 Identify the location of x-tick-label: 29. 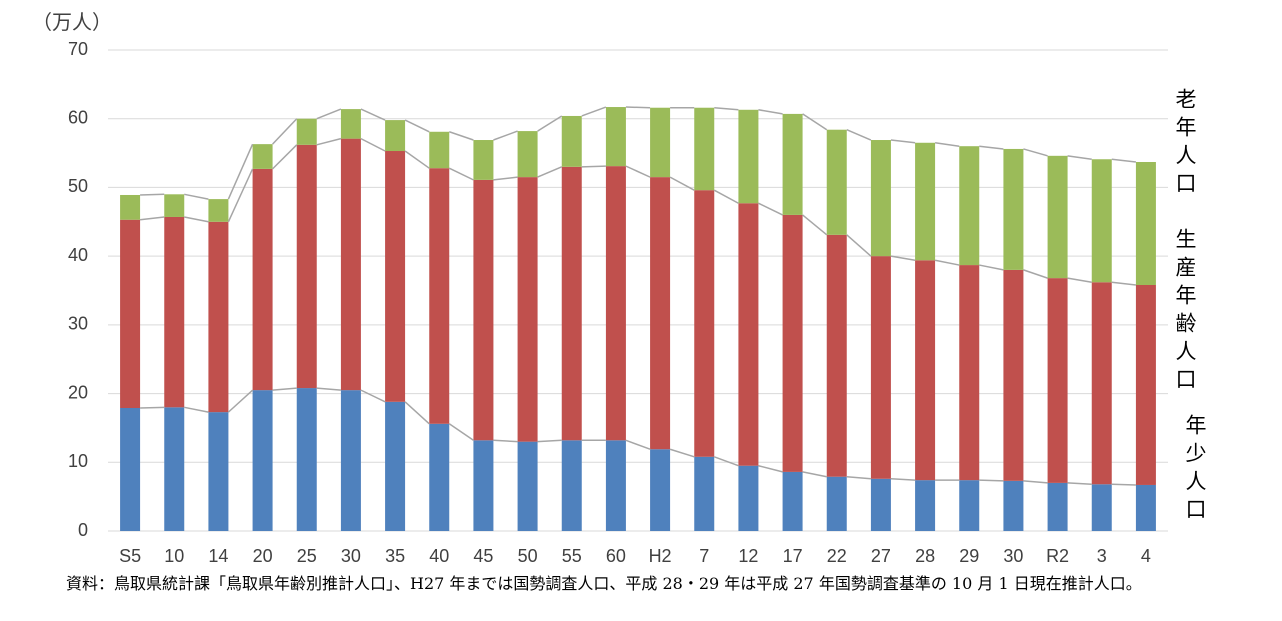
(969, 556).